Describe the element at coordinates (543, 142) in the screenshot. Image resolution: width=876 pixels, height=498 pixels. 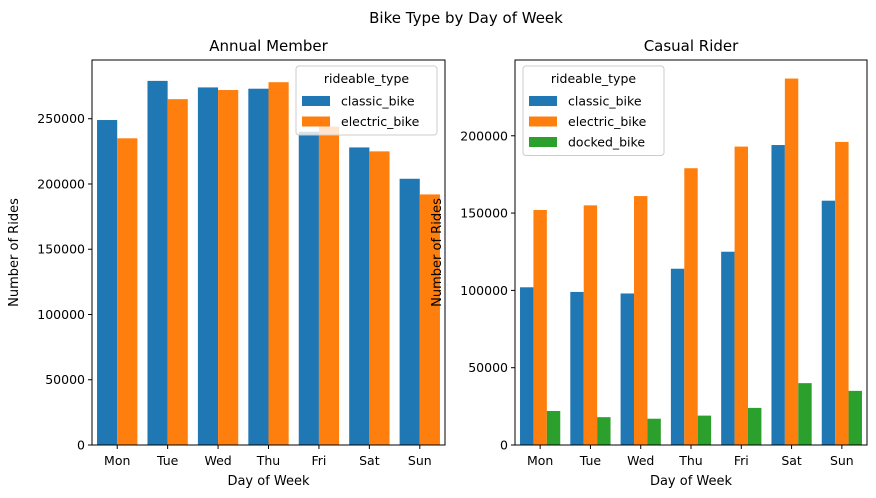
I see `legend-swatch-docked-bike` at that location.